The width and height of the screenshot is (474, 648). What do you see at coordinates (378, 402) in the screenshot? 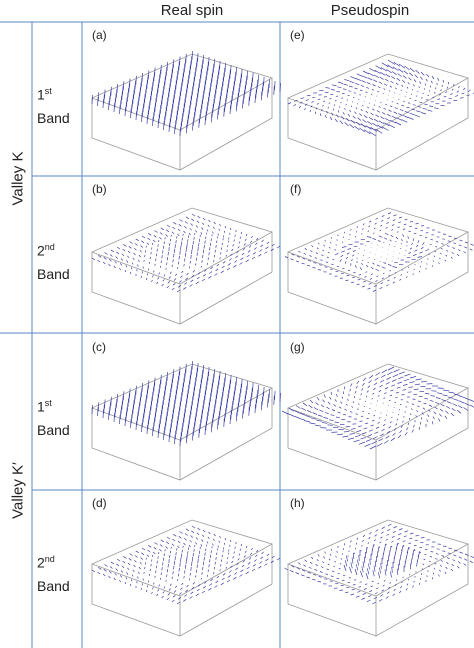
I see `box-top` at bounding box center [378, 402].